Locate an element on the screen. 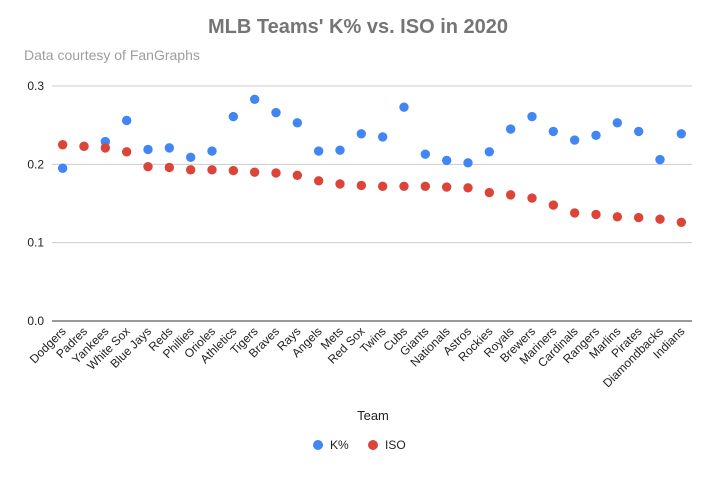 The height and width of the screenshot is (480, 713). chart-title: MLB Teams' K% vs. ISO in 2020 is located at coordinates (358, 27).